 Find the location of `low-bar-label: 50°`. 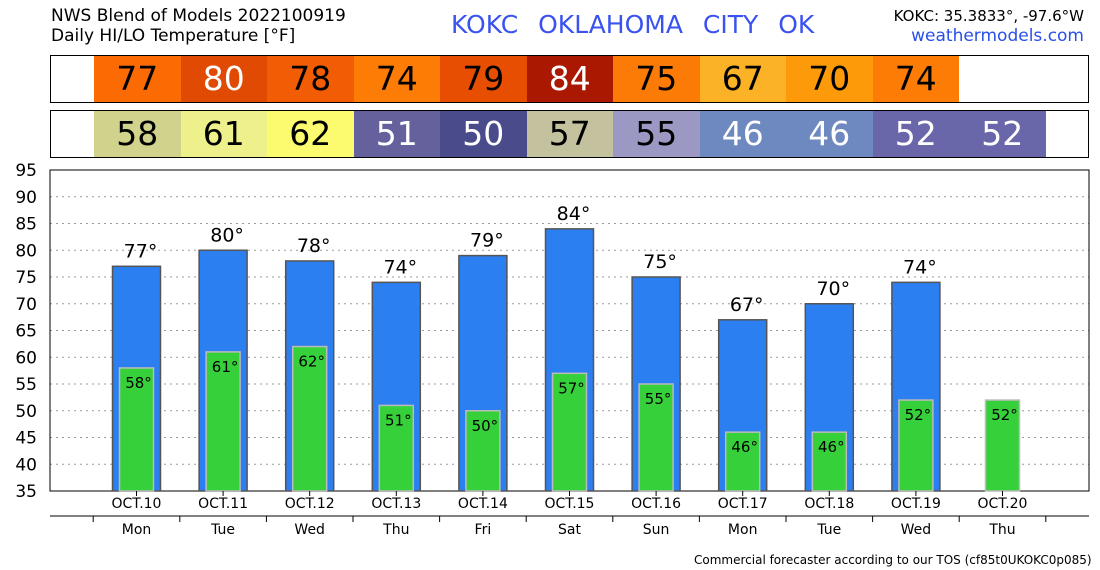

low-bar-label: 50° is located at coordinates (485, 426).